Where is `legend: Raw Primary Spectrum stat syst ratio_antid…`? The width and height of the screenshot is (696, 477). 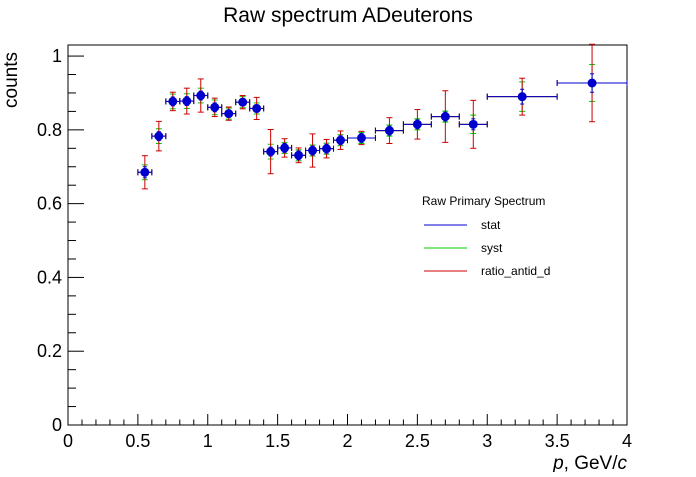 legend: Raw Primary Spectrum stat syst ratio_antid… is located at coordinates (486, 236).